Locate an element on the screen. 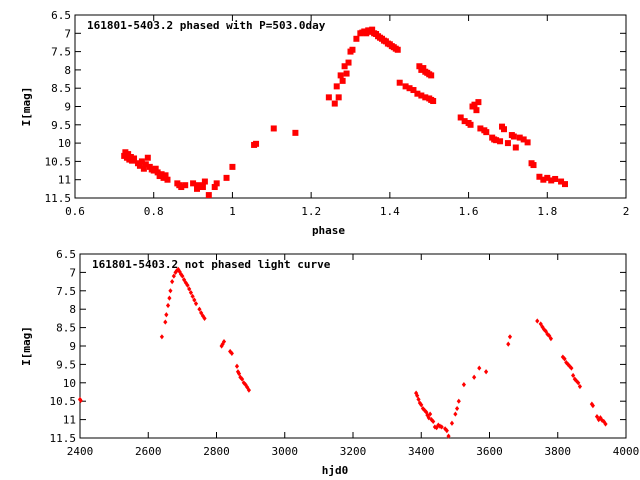 Image resolution: width=640 pixels, height=480 pixels. y-tick-label: 10 is located at coordinates (69, 383).